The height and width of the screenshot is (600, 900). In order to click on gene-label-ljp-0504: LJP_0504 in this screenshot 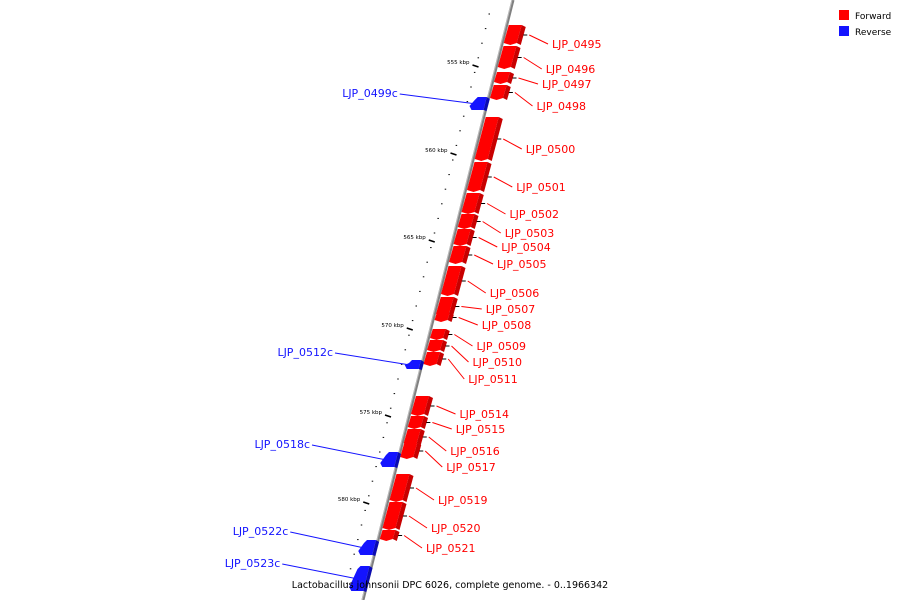, I will do `click(526, 247)`.